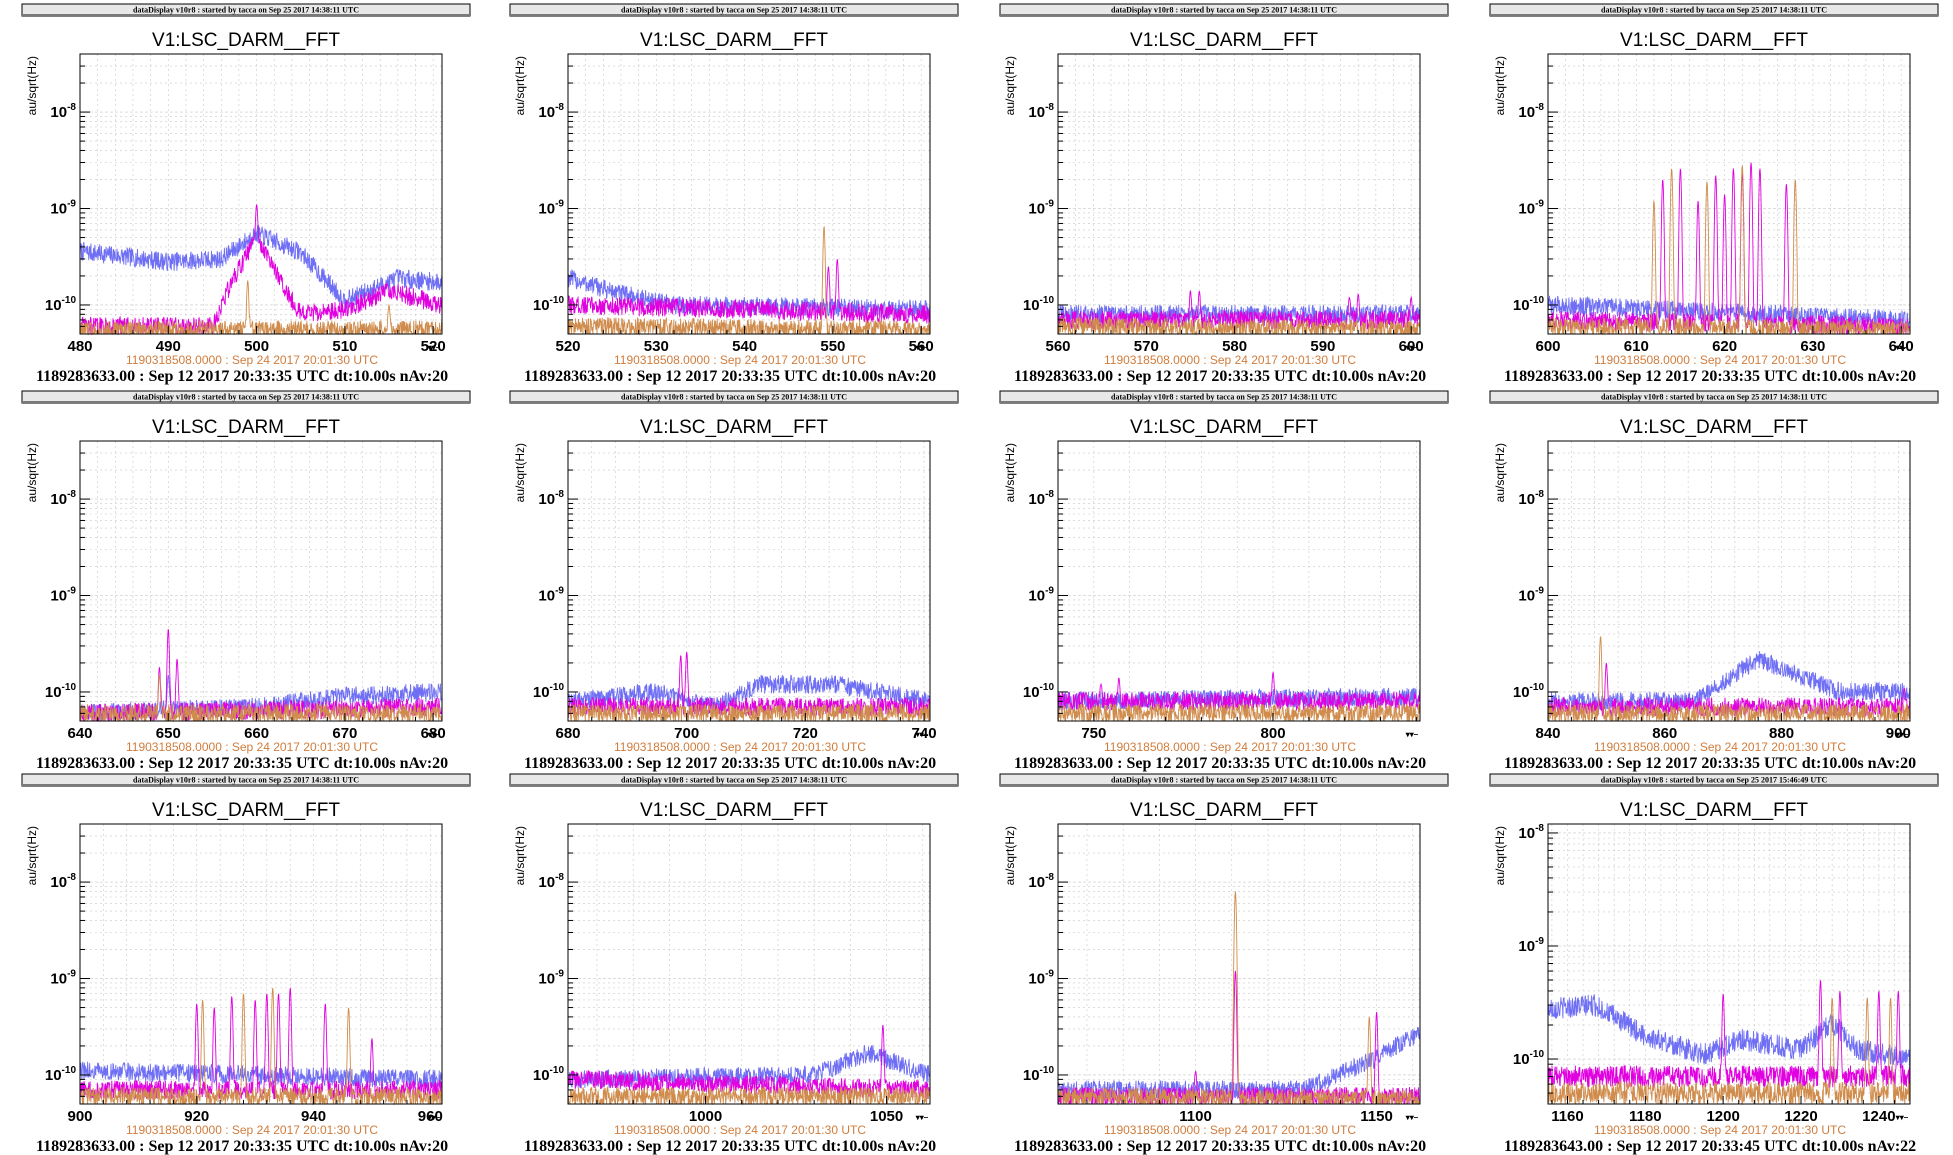  What do you see at coordinates (168, 733) in the screenshot?
I see `x-tick-label: 650` at bounding box center [168, 733].